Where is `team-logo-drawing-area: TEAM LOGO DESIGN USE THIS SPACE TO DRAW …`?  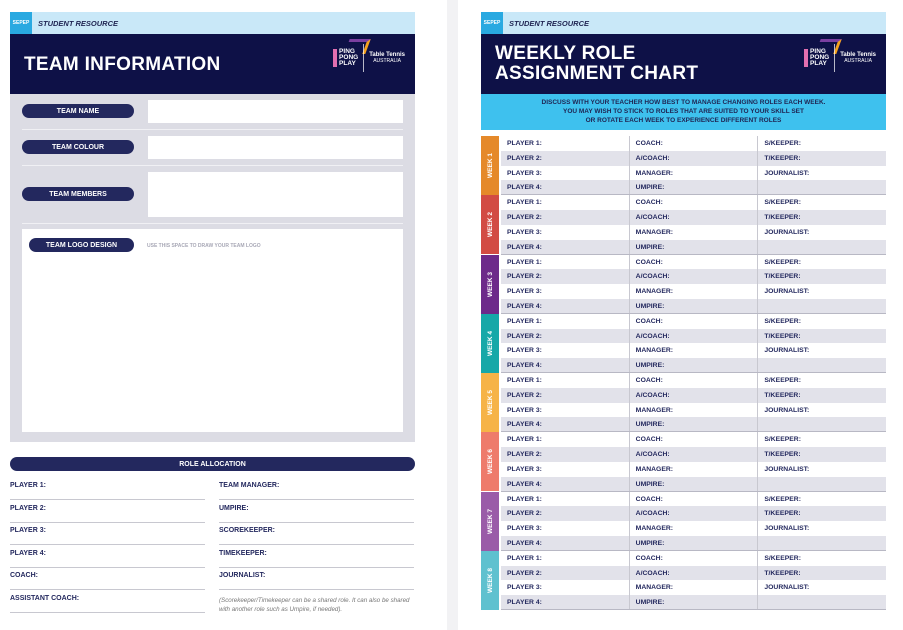 team-logo-drawing-area: TEAM LOGO DESIGN USE THIS SPACE TO DRAW … is located at coordinates (212, 330).